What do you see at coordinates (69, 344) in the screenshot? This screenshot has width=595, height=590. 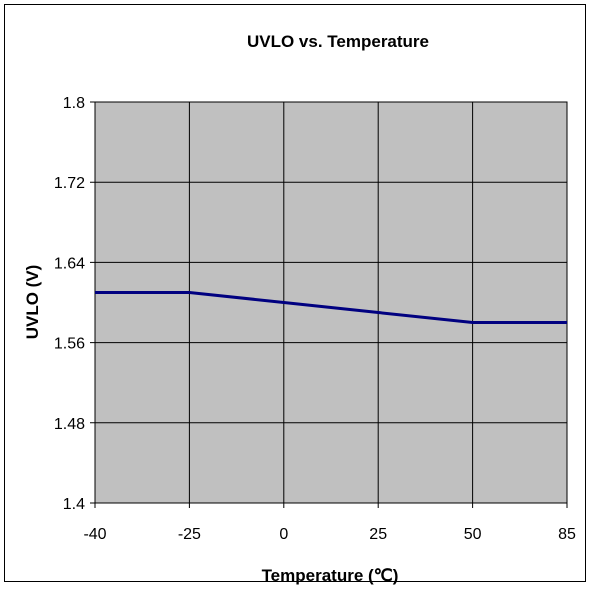 I see `y-tick-label: 1.56` at bounding box center [69, 344].